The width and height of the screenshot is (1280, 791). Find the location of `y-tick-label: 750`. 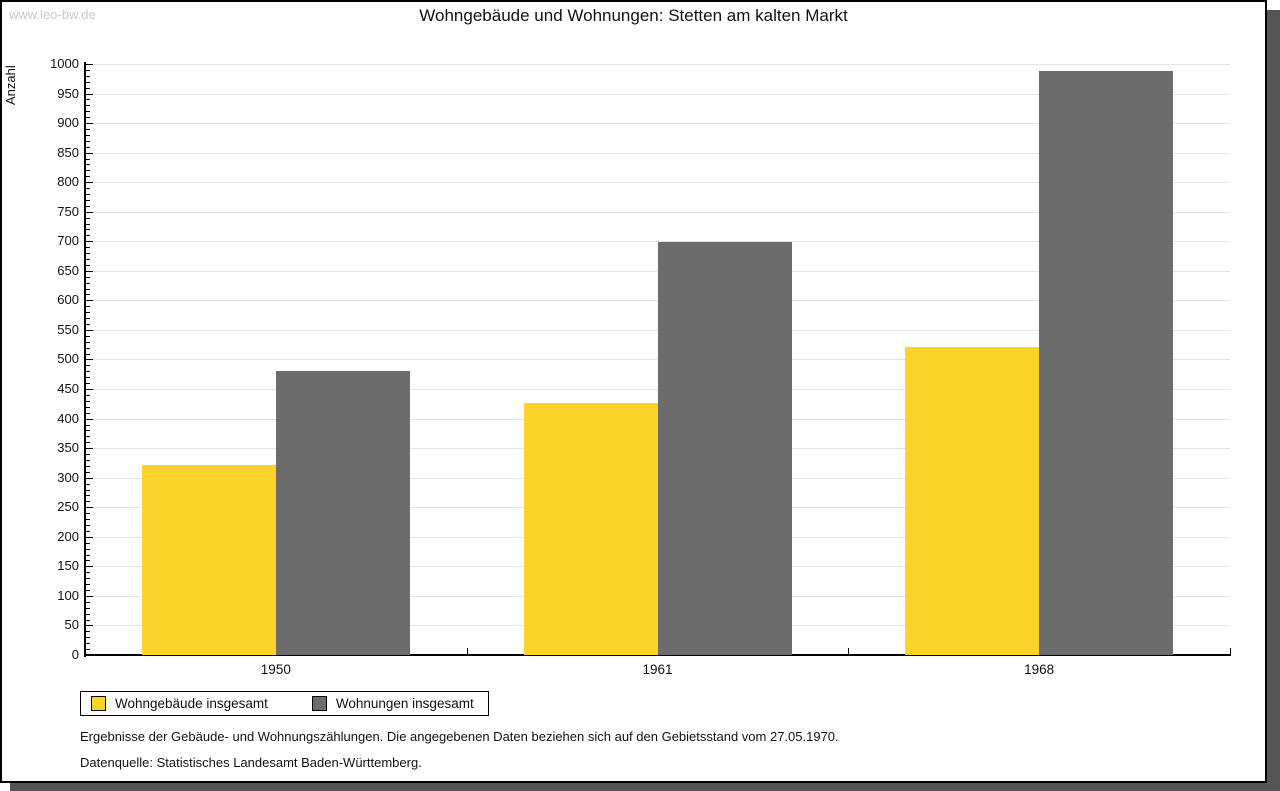

y-tick-label: 750 is located at coordinates (68, 211).